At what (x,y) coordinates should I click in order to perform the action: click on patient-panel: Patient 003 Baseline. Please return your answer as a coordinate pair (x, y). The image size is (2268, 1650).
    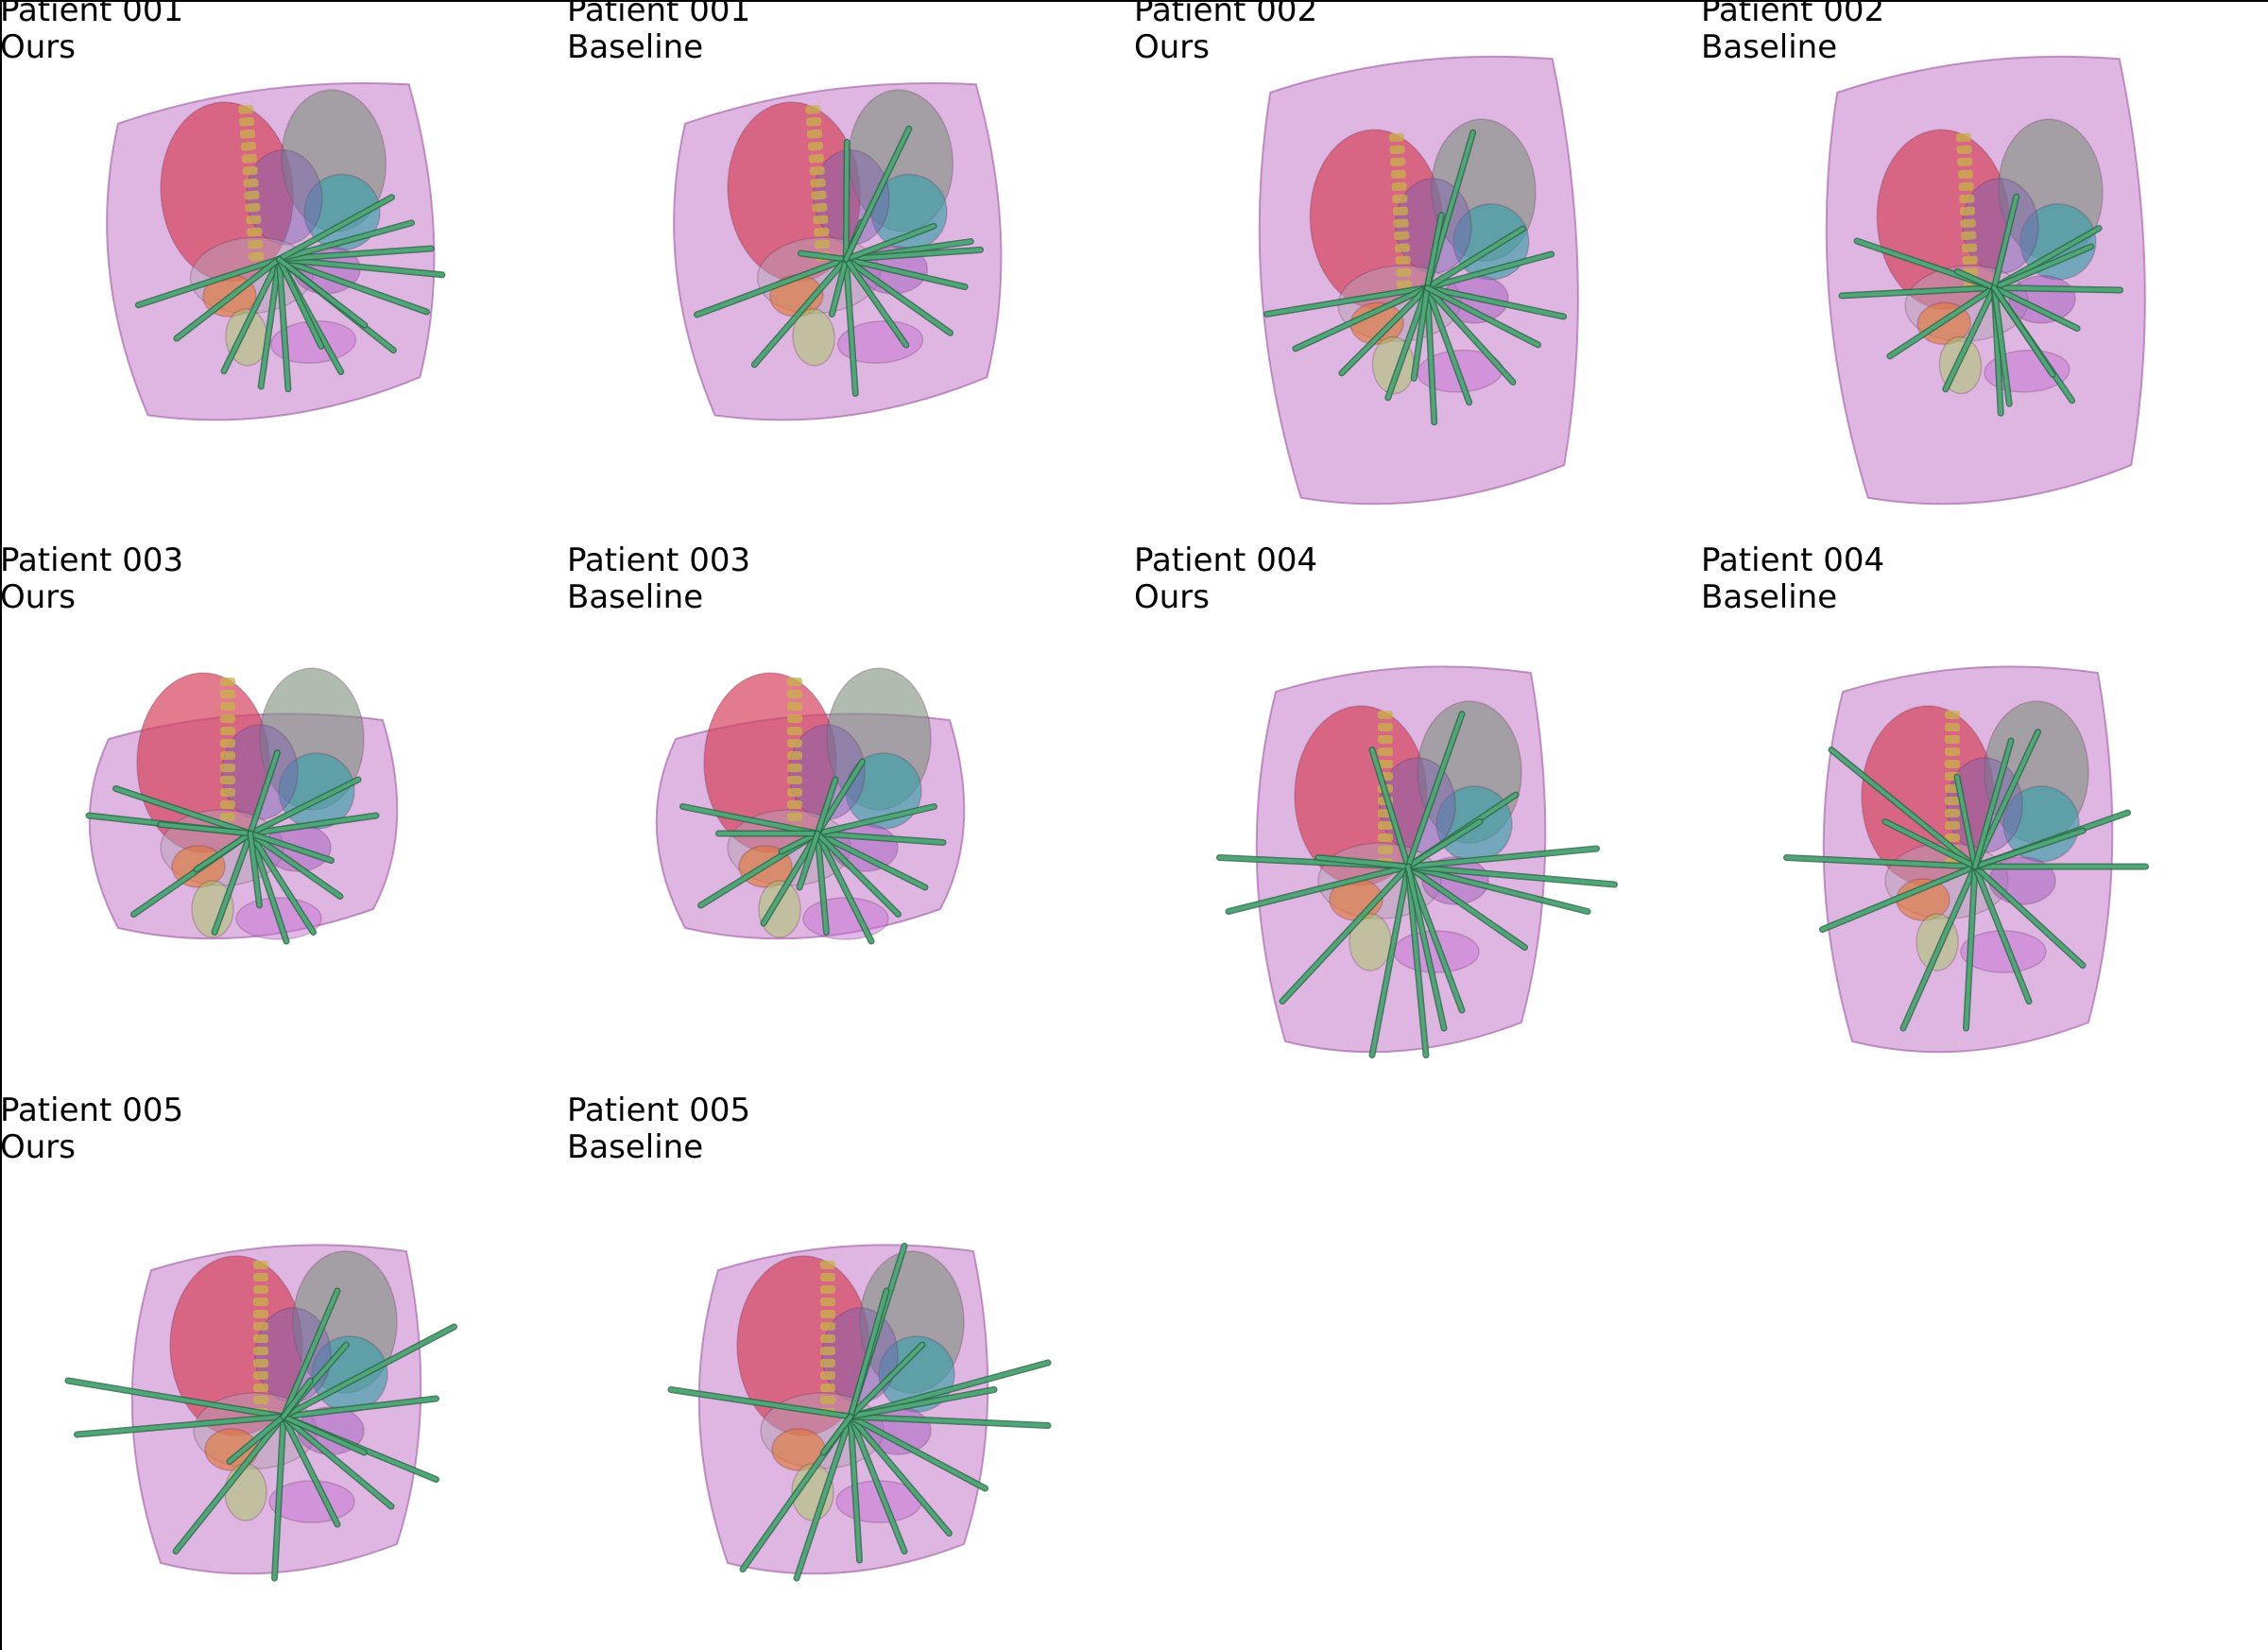
    Looking at the image, I should click on (850, 821).